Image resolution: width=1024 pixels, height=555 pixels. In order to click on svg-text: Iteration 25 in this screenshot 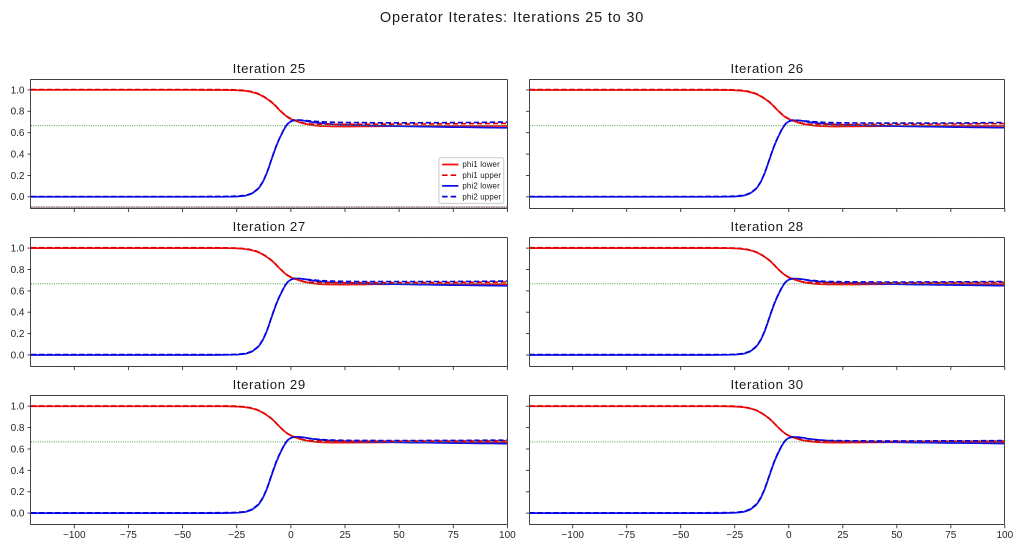, I will do `click(269, 68)`.